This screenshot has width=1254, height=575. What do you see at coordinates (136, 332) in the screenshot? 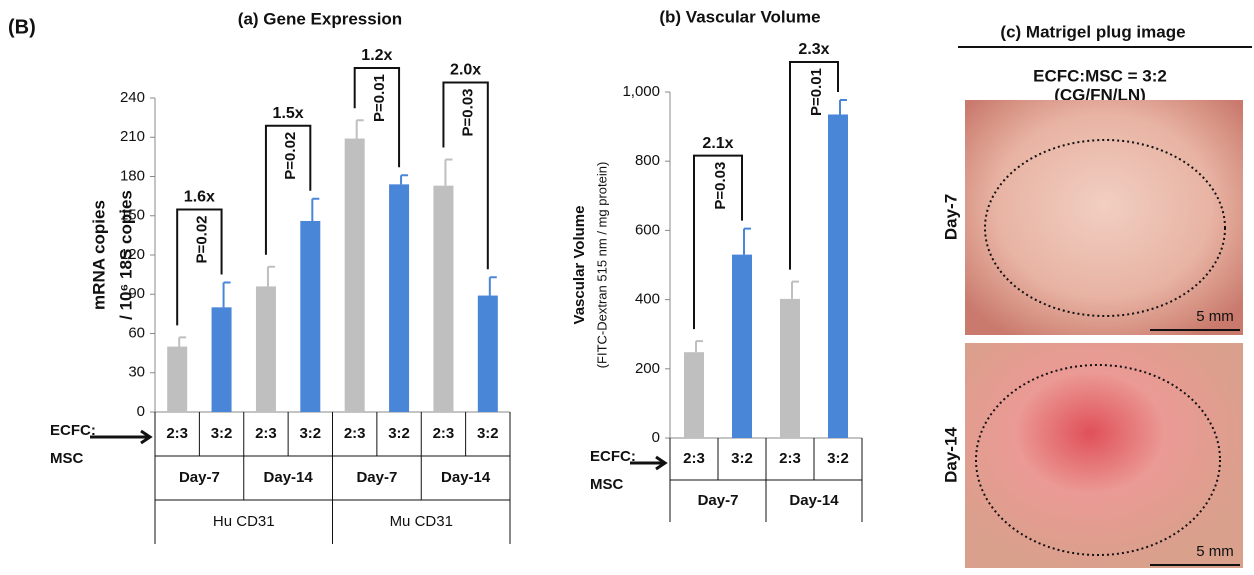
I see `y-tick-label: 60` at bounding box center [136, 332].